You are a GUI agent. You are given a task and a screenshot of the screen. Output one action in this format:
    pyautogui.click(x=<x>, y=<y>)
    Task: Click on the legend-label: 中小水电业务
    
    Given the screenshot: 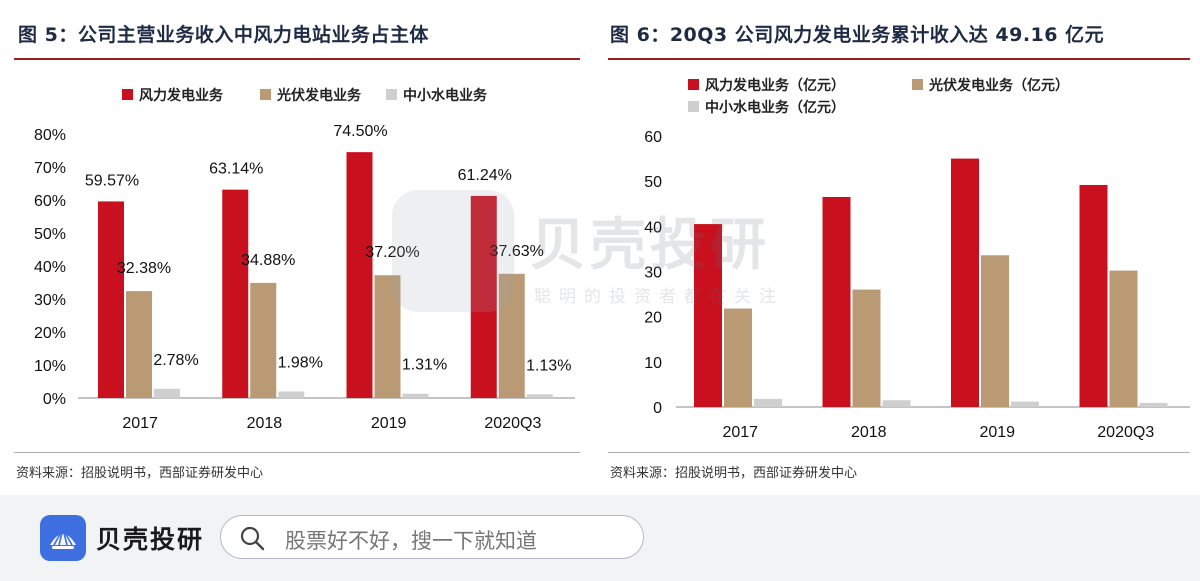 What is the action you would take?
    pyautogui.click(x=445, y=95)
    